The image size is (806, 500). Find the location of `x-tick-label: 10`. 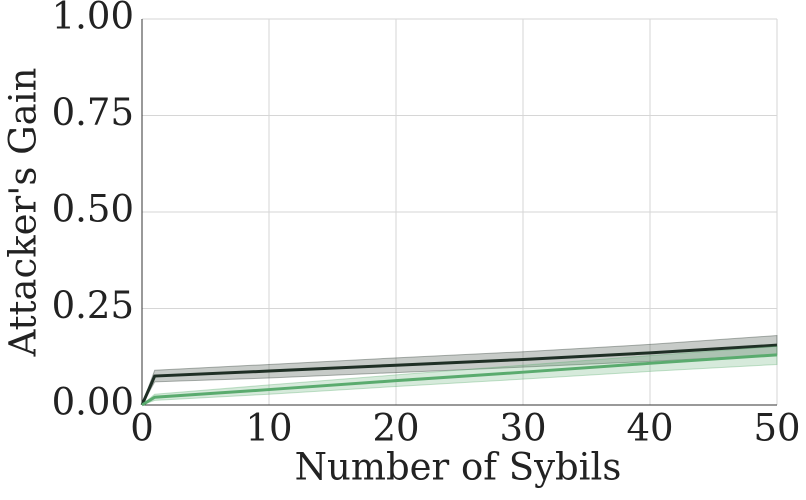

x-tick-label: 10 is located at coordinates (268, 428).